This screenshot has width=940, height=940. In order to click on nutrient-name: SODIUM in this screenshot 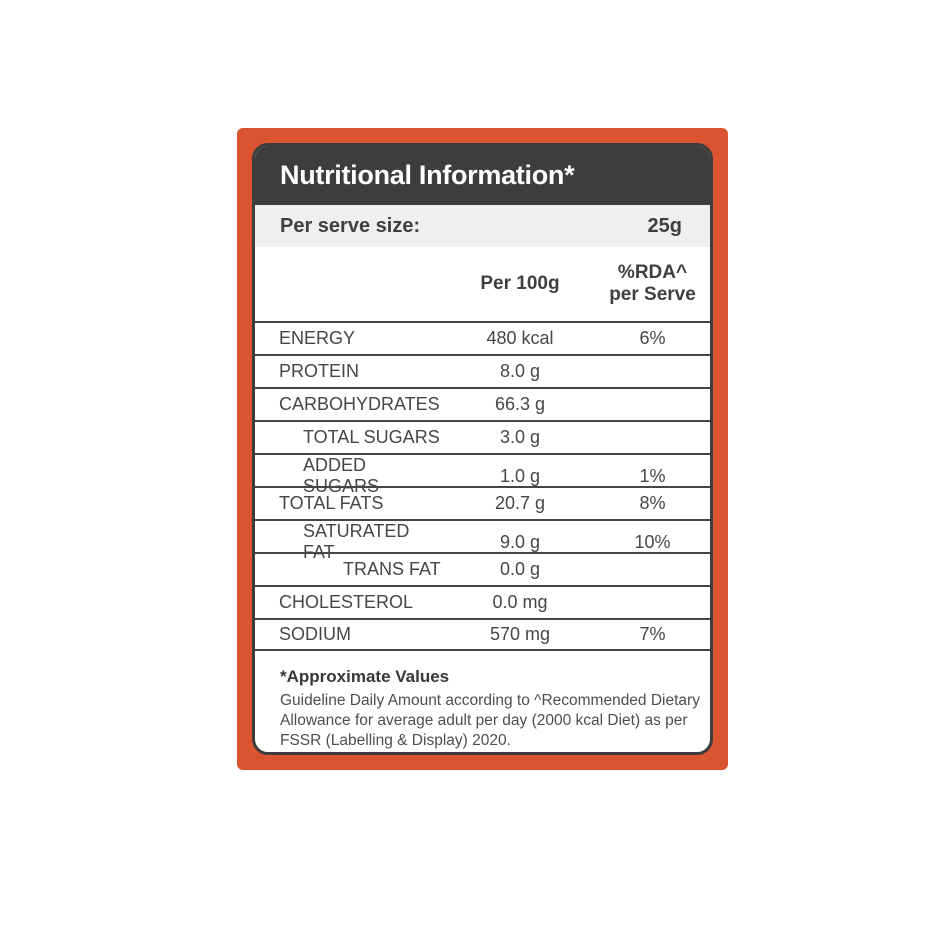, I will do `click(315, 634)`.